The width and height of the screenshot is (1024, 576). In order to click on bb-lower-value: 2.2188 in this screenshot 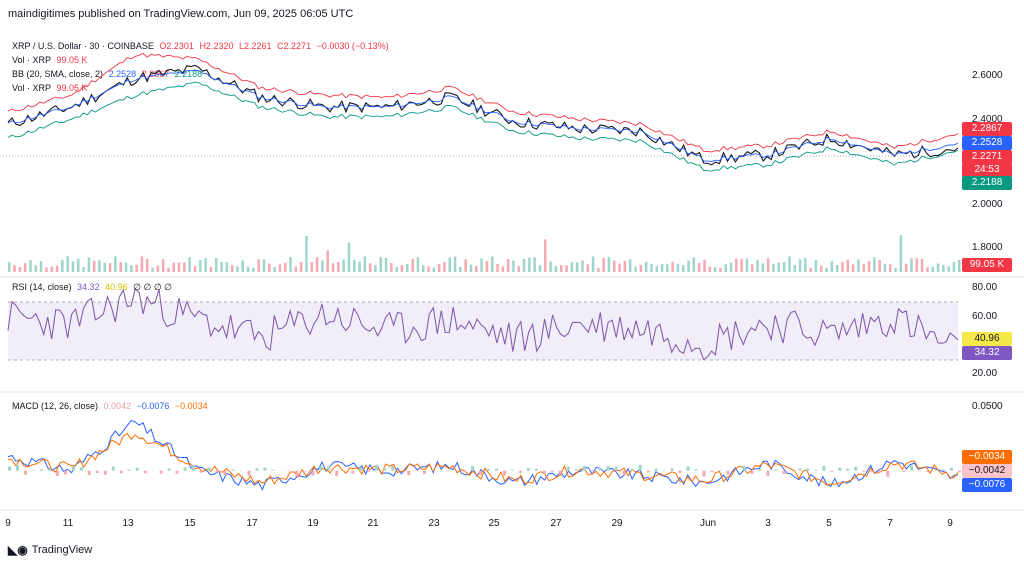, I will do `click(188, 74)`.